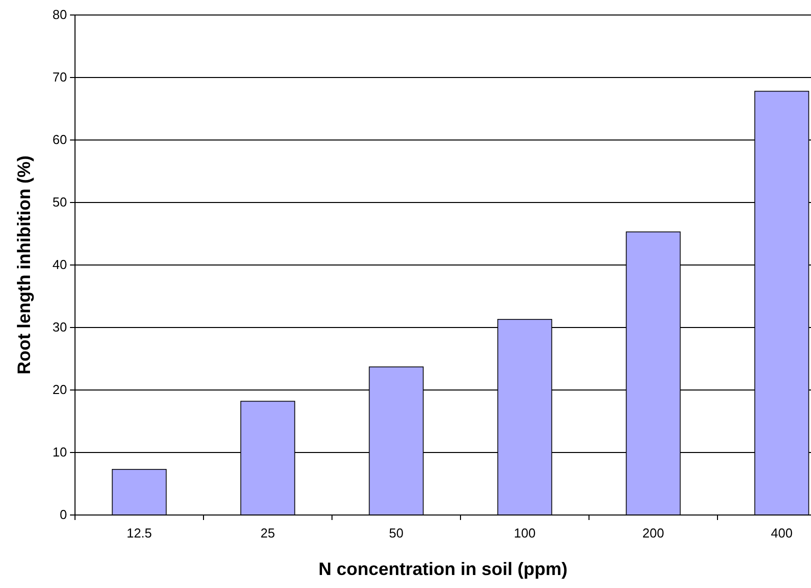 This screenshot has width=811, height=588. I want to click on x-tick-label: 25, so click(267, 533).